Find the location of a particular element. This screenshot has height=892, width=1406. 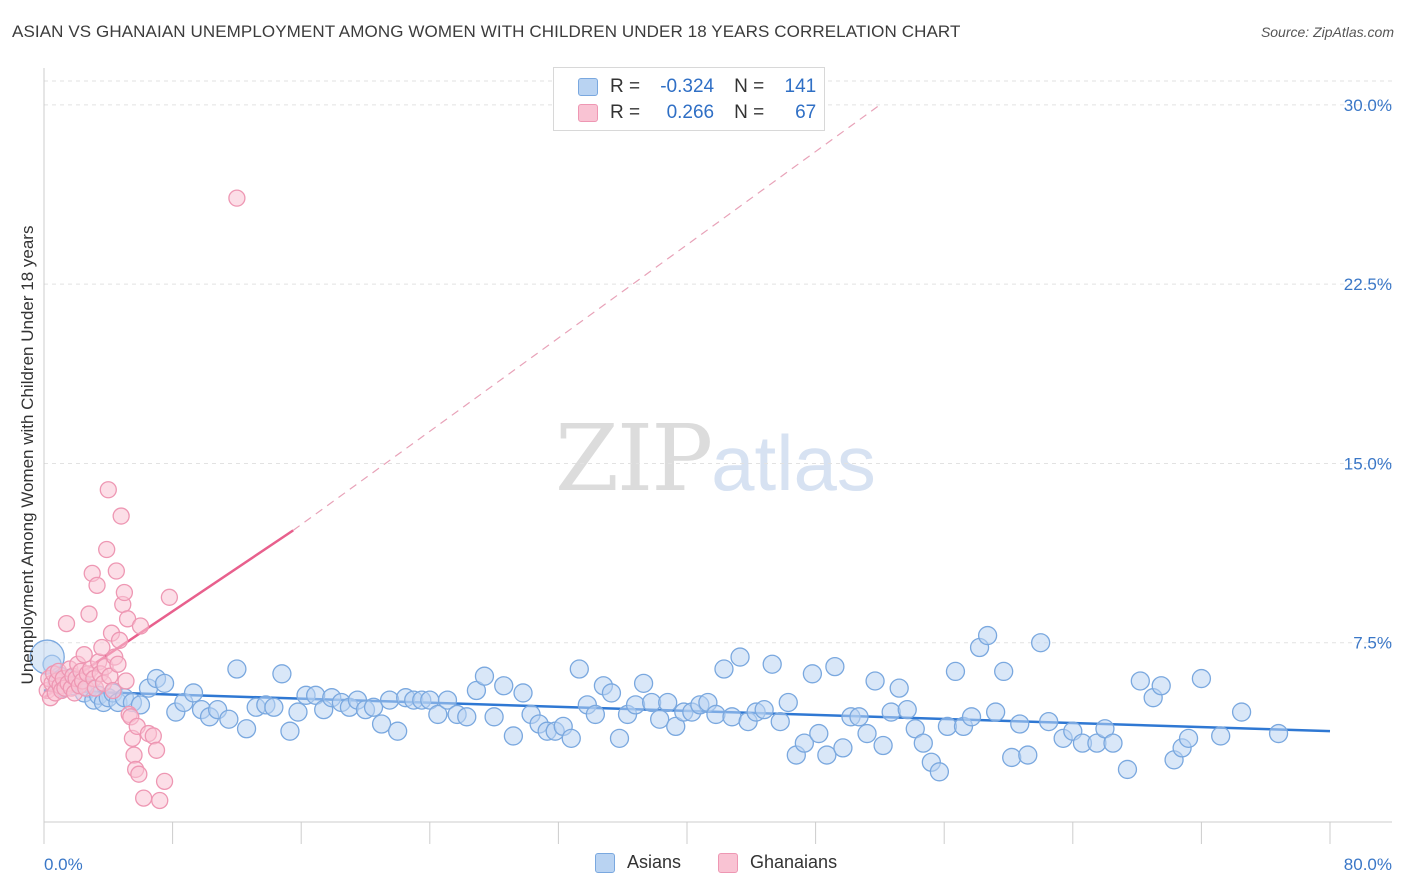

legend-row-asians: R = -0.324 N = 141 is located at coordinates (697, 87).